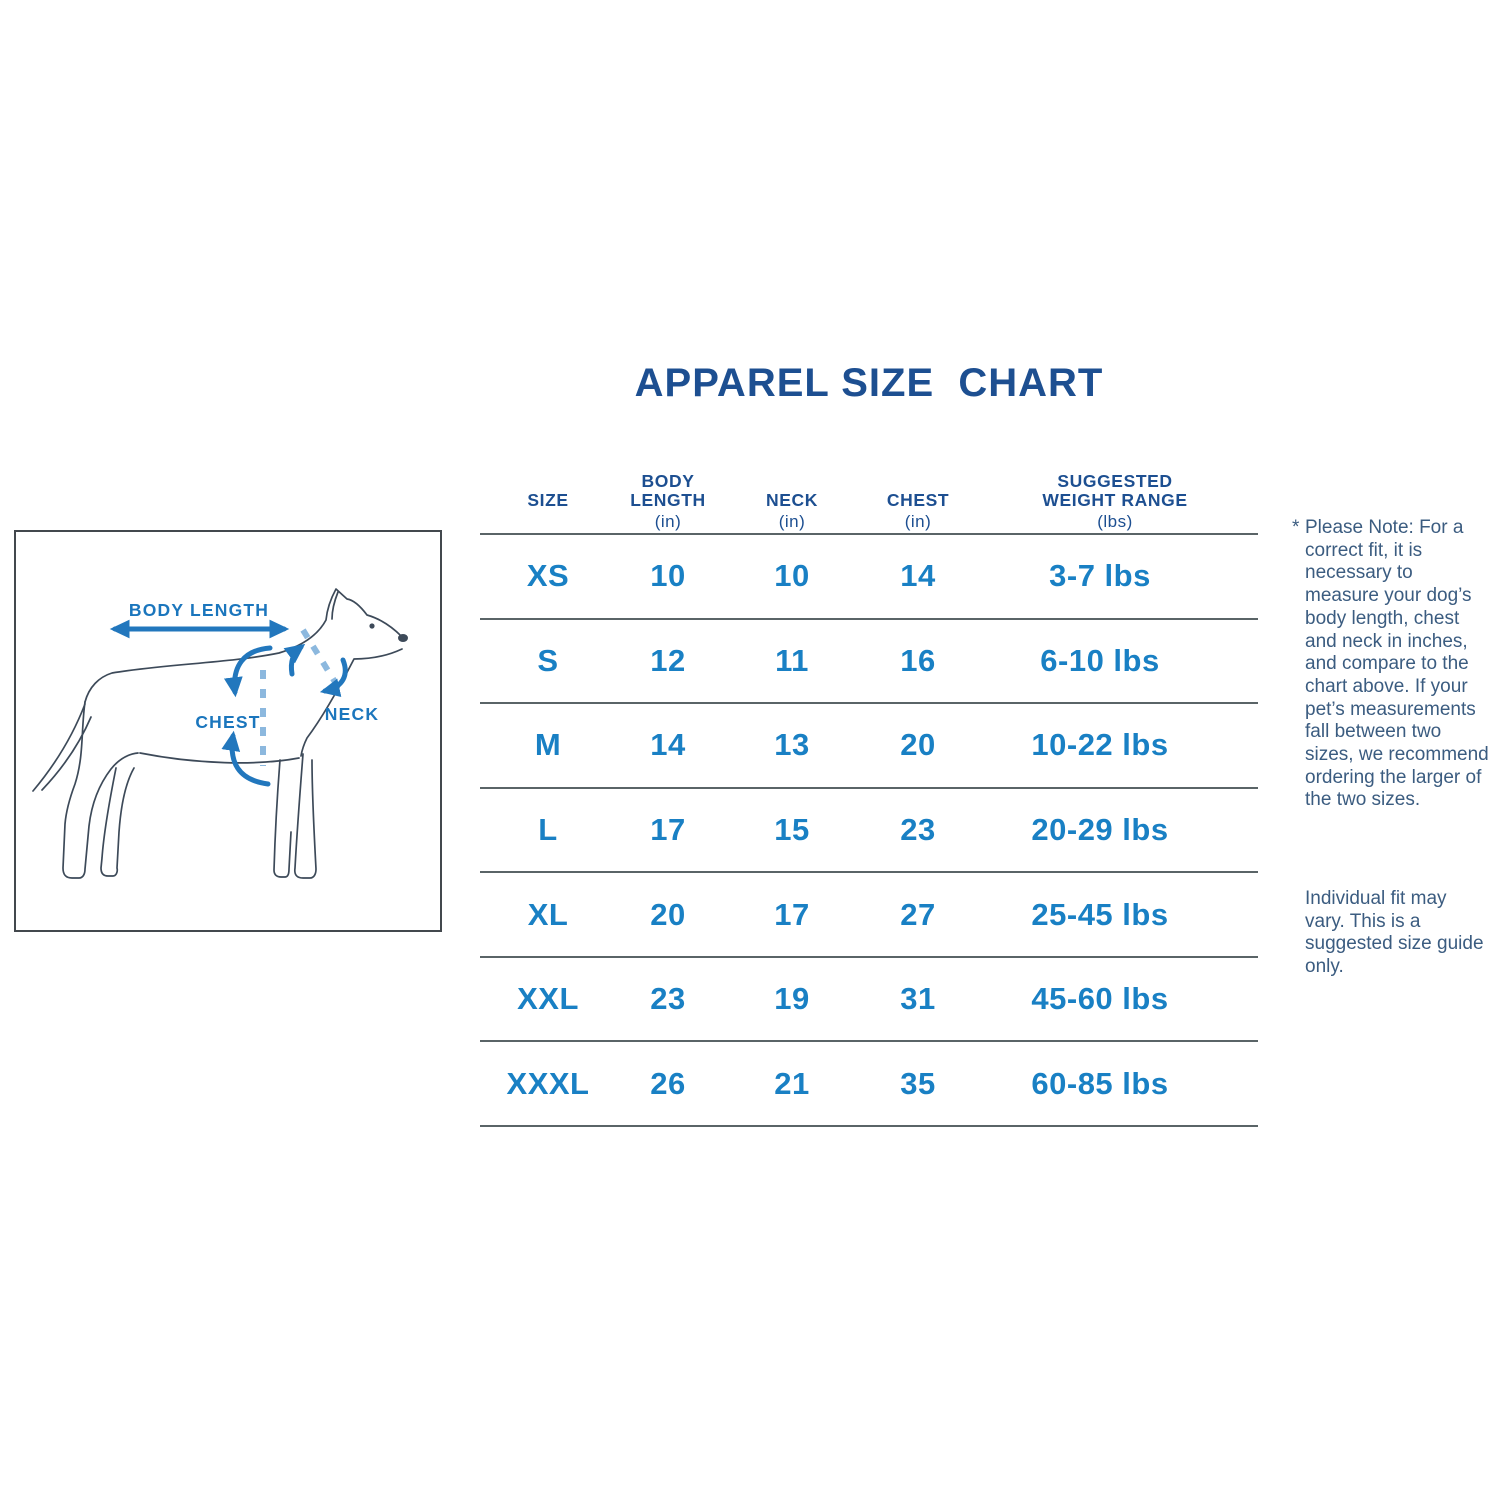  I want to click on header-size-label: SIZE, so click(548, 500).